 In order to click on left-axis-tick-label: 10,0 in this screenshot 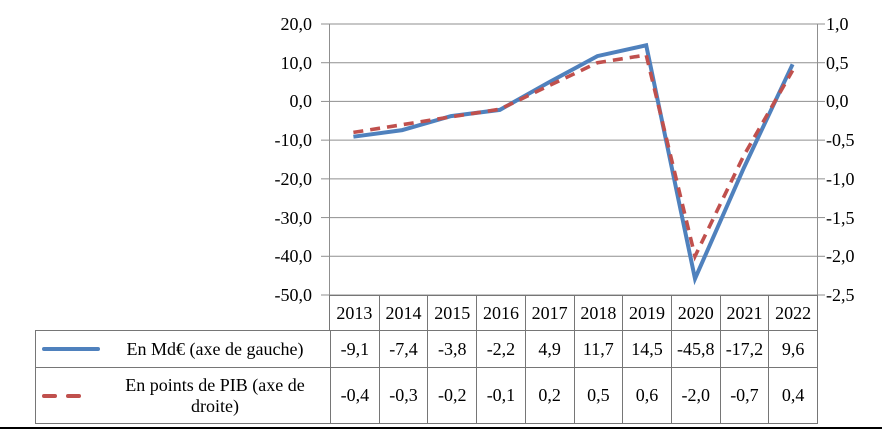, I will do `click(296, 62)`.